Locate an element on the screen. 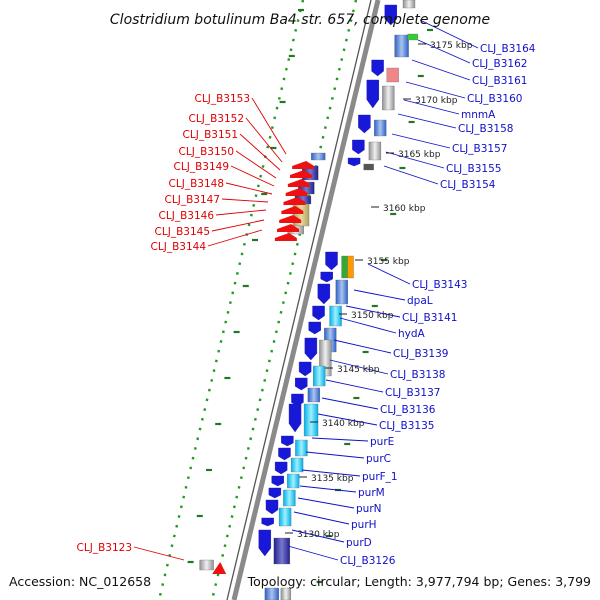 The width and height of the screenshot is (600, 600). kbp-label: 3165 kbp is located at coordinates (419, 155).